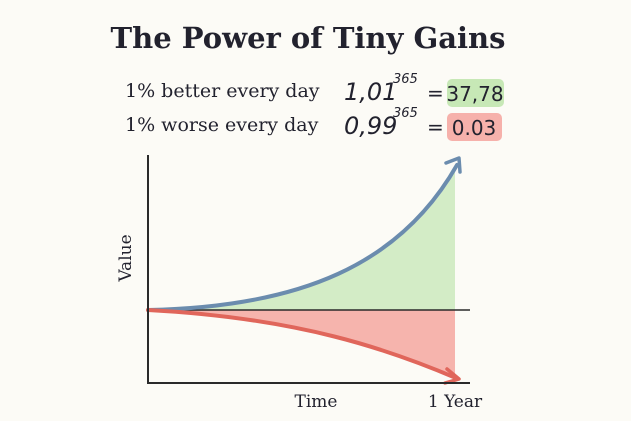  Describe the element at coordinates (453, 165) in the screenshot. I see `gain-arrowhead` at that location.